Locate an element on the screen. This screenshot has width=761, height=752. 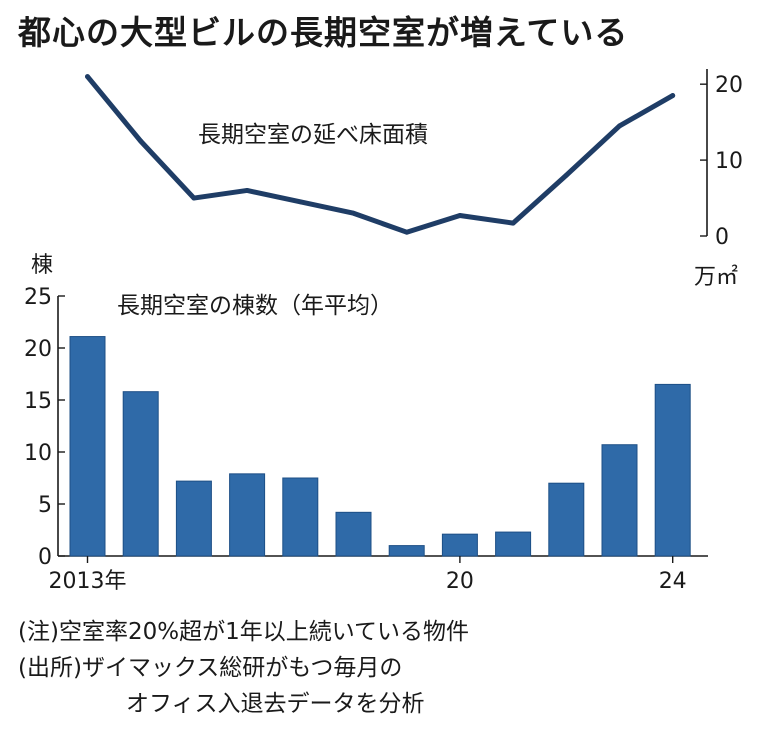
bar-x-tick-label: 2013年 is located at coordinates (88, 581).